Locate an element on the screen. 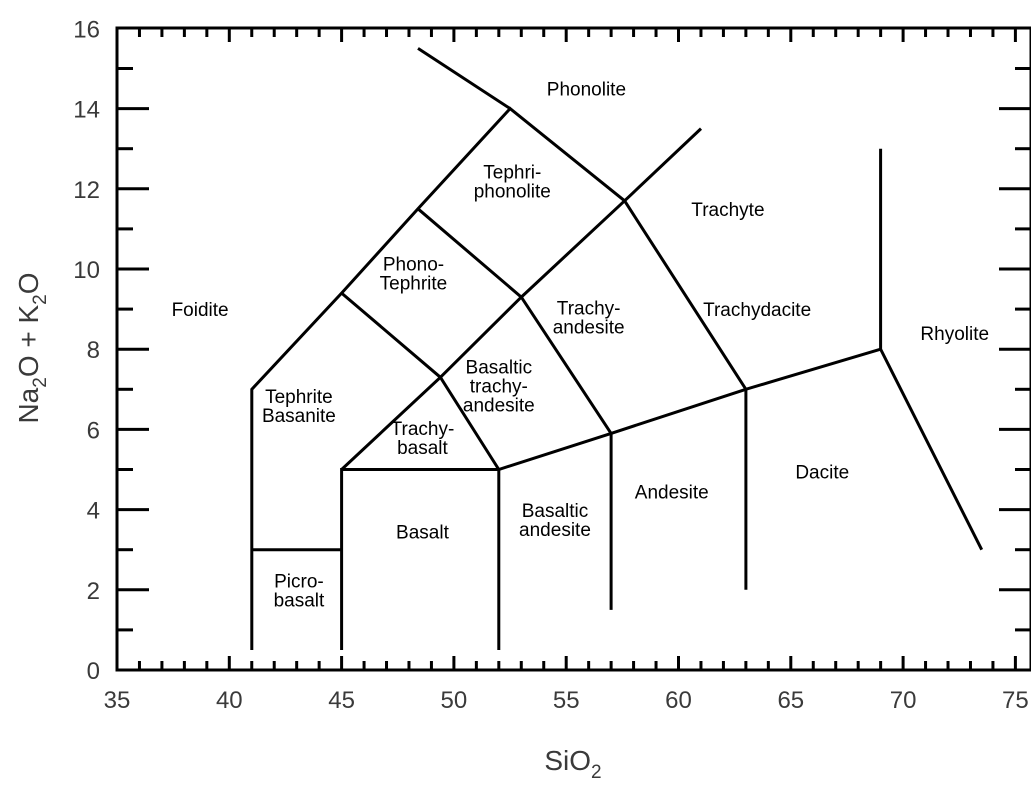  x-axis-title-main: SiO is located at coordinates (567, 760).